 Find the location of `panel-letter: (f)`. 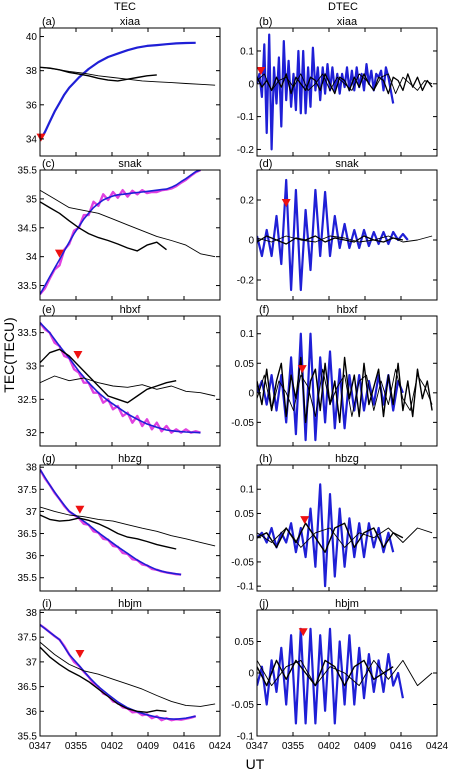

panel-letter: (f) is located at coordinates (264, 310).